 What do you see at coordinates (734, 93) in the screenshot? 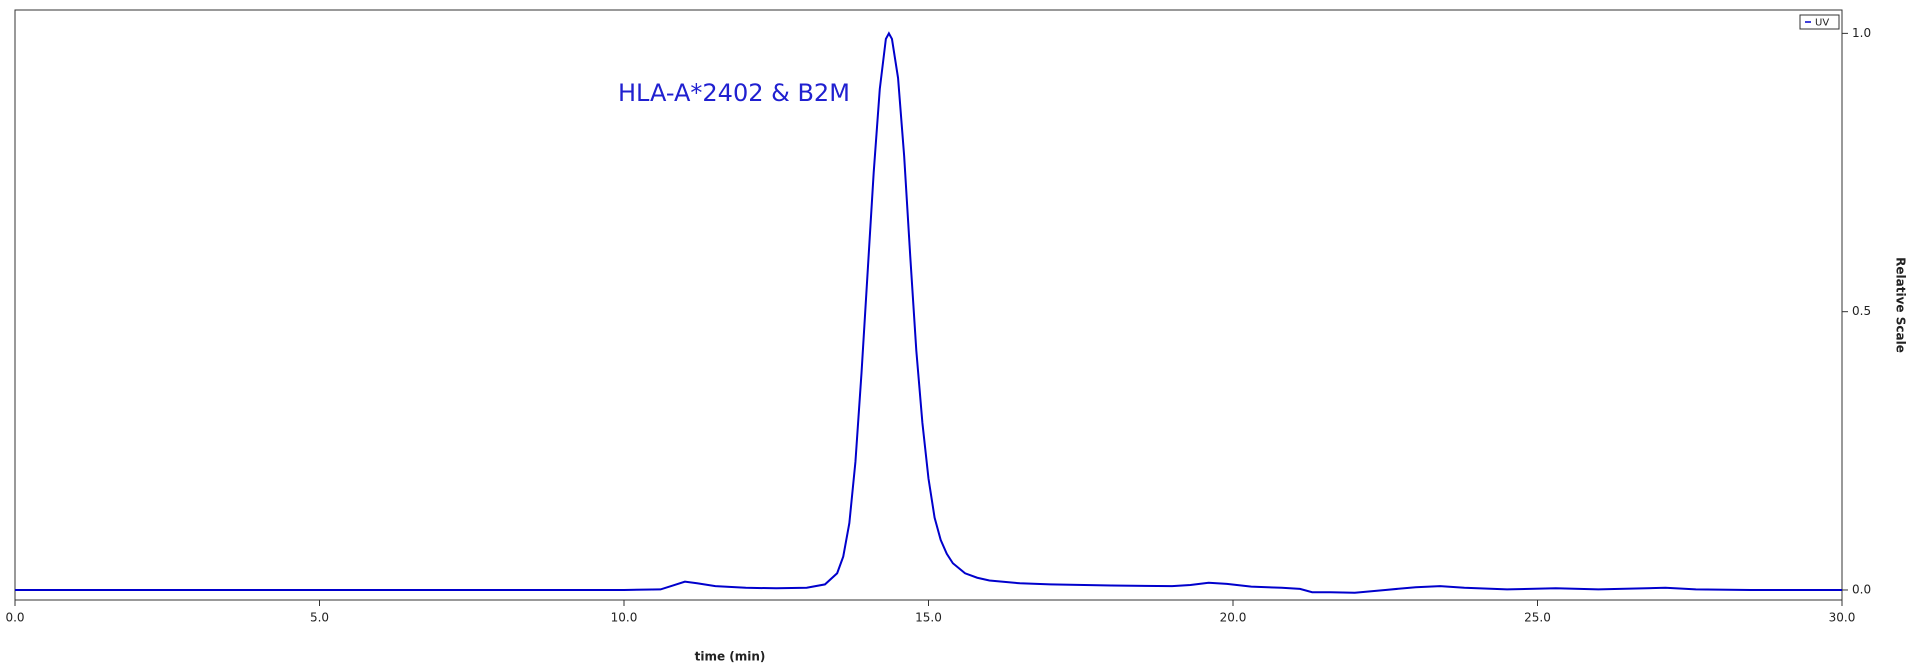
I see `annotation: HLA-A*2402 & B2M` at bounding box center [734, 93].